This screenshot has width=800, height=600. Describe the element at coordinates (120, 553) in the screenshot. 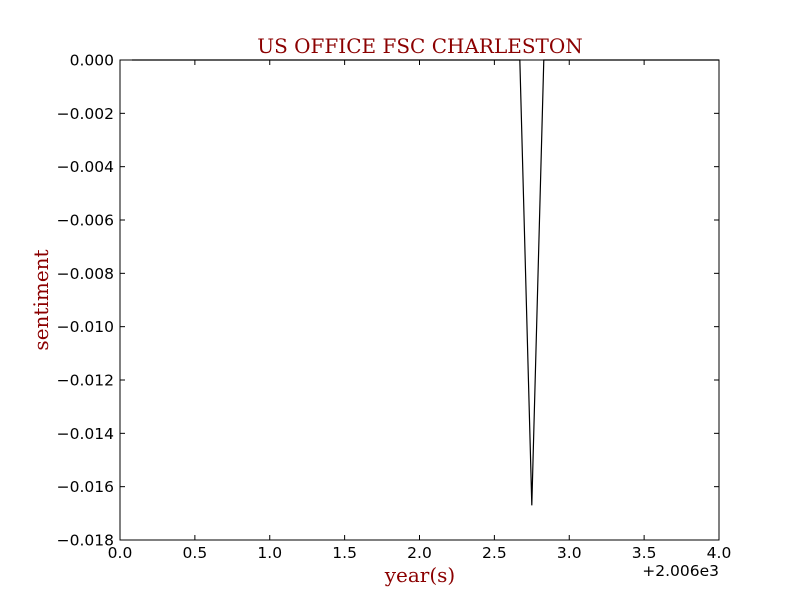

I see `x-tick-label: 0.0` at that location.